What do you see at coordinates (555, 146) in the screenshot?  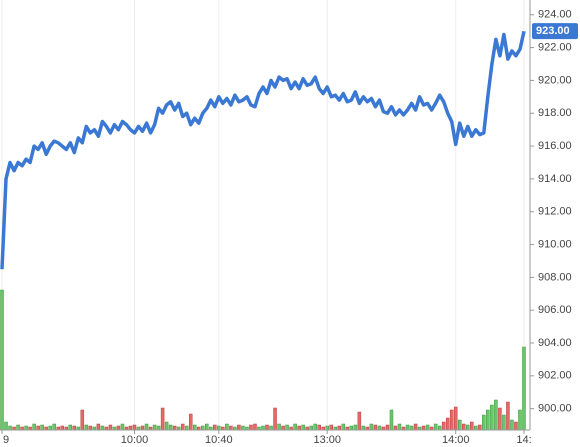 I see `y-tick-label: 916.00` at bounding box center [555, 146].